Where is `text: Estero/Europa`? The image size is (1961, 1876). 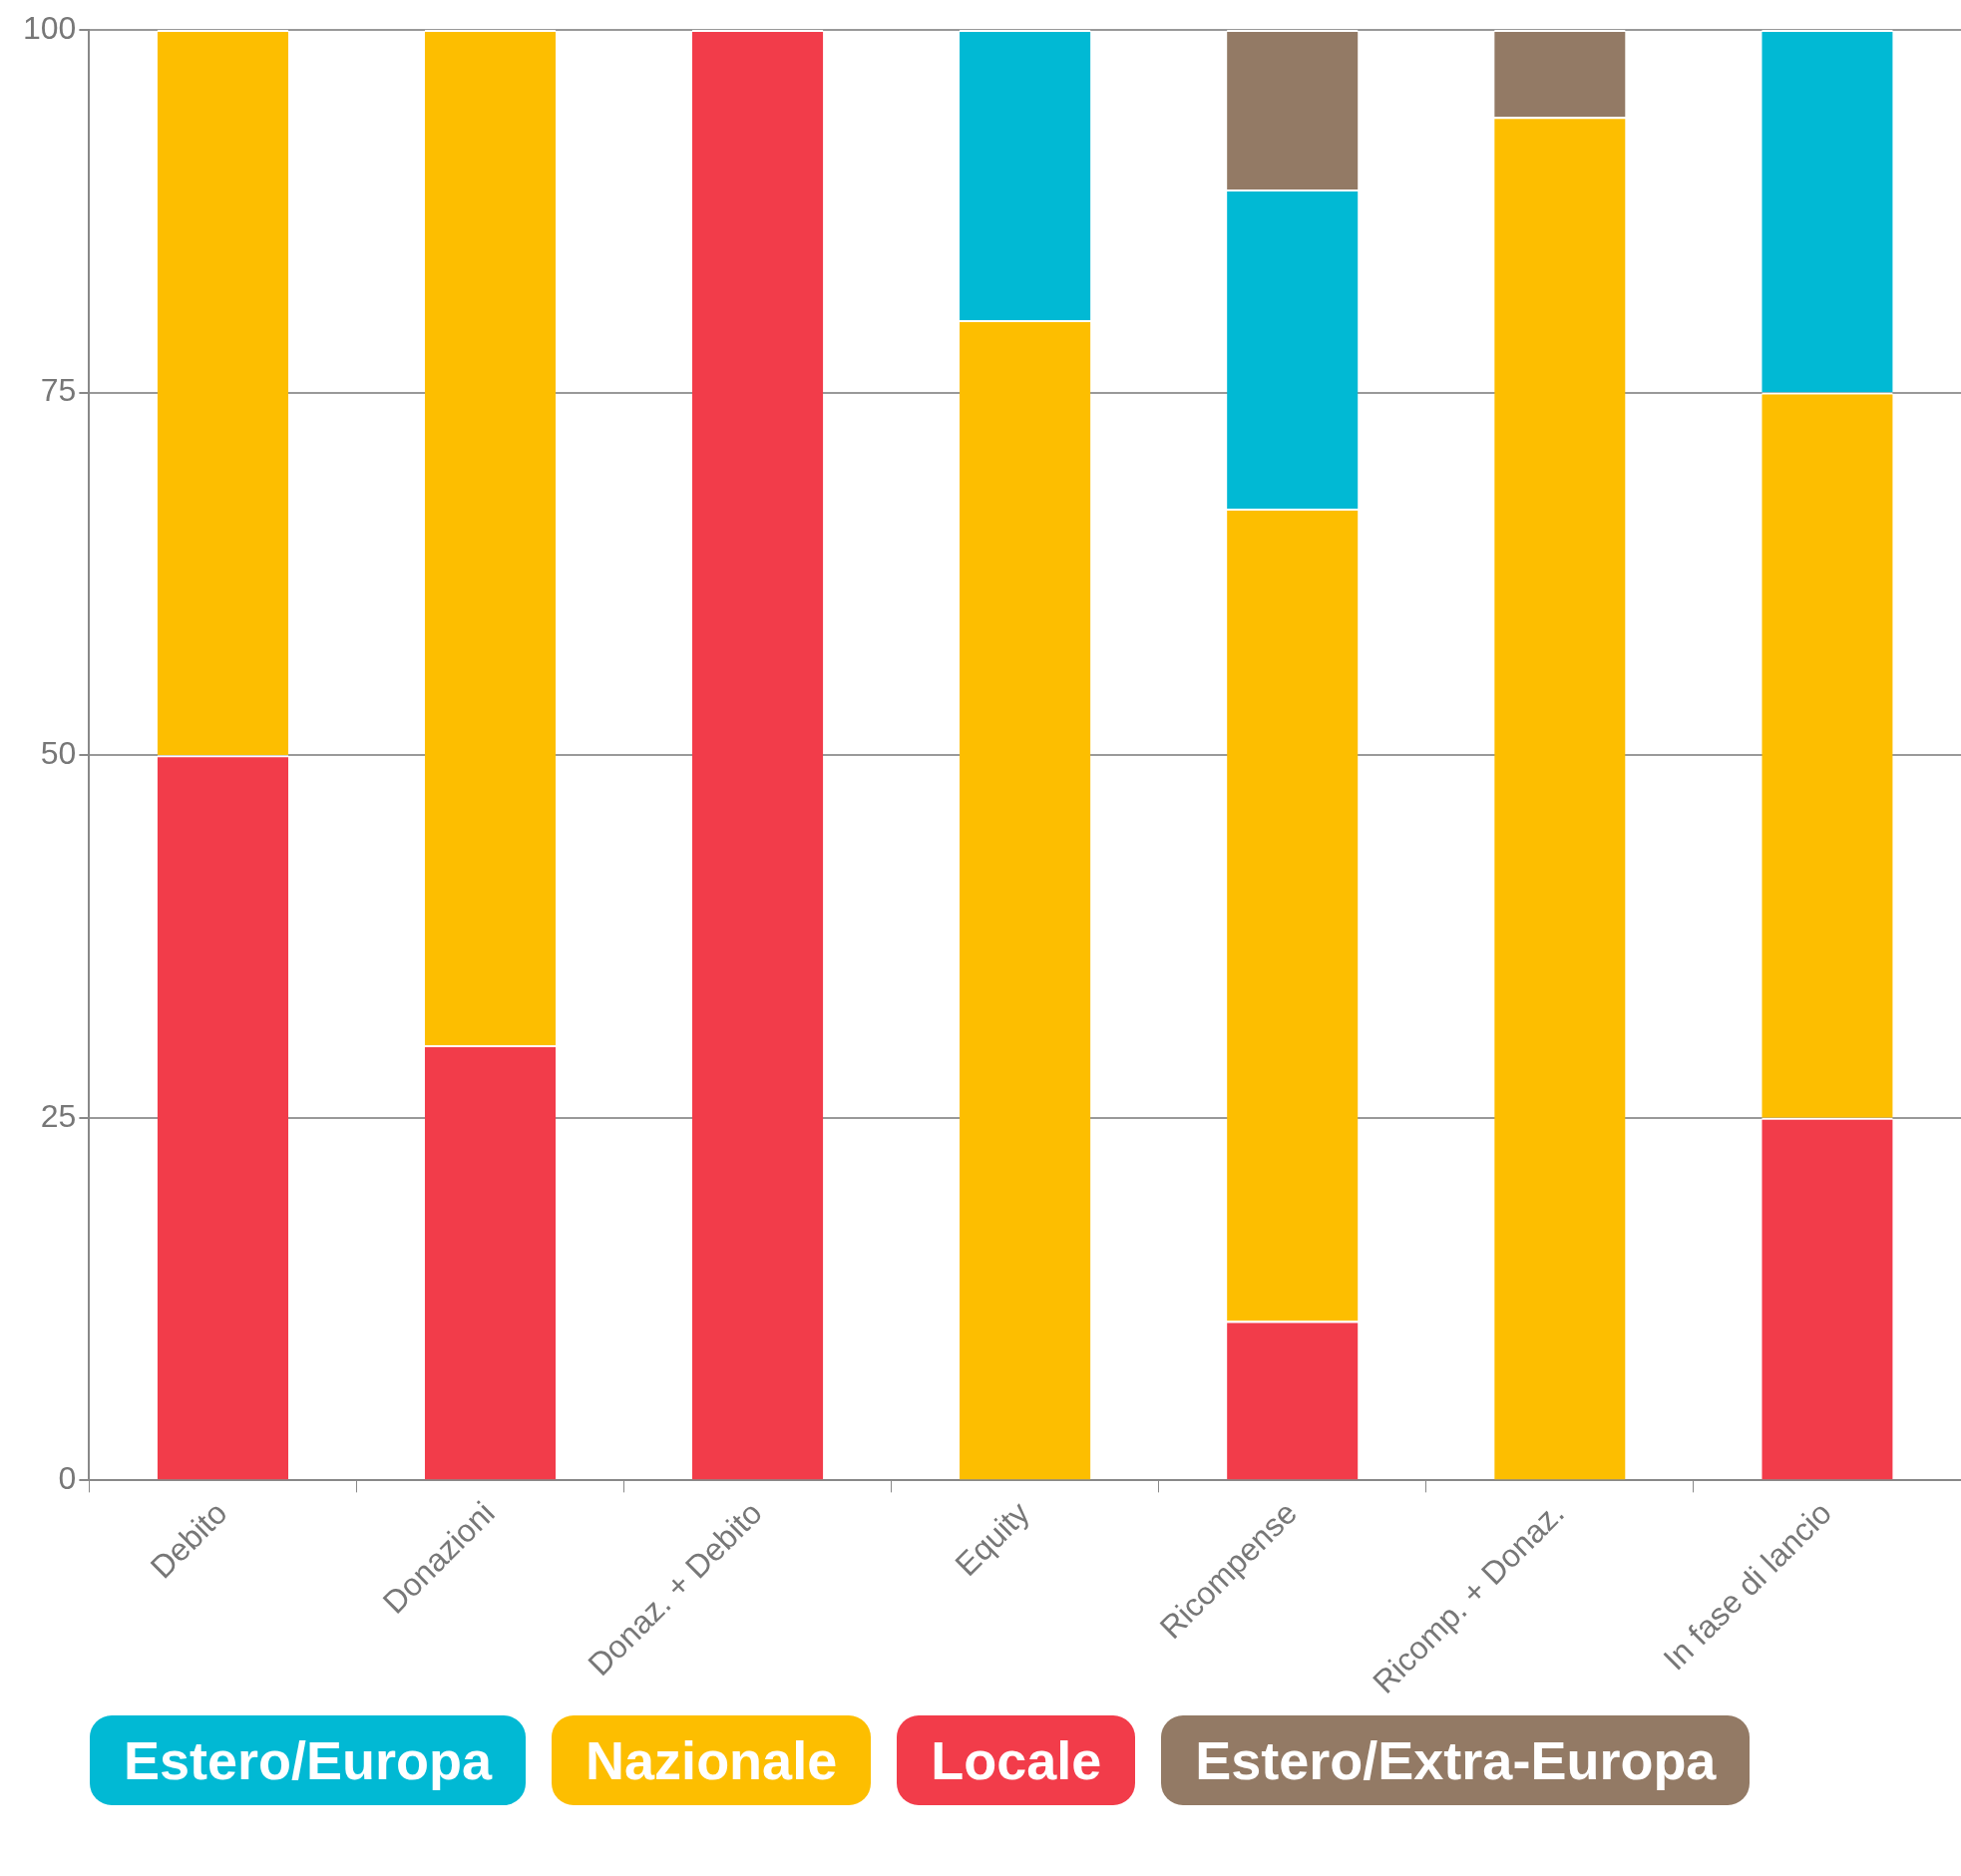
text: Estero/Europa is located at coordinates (309, 1760).